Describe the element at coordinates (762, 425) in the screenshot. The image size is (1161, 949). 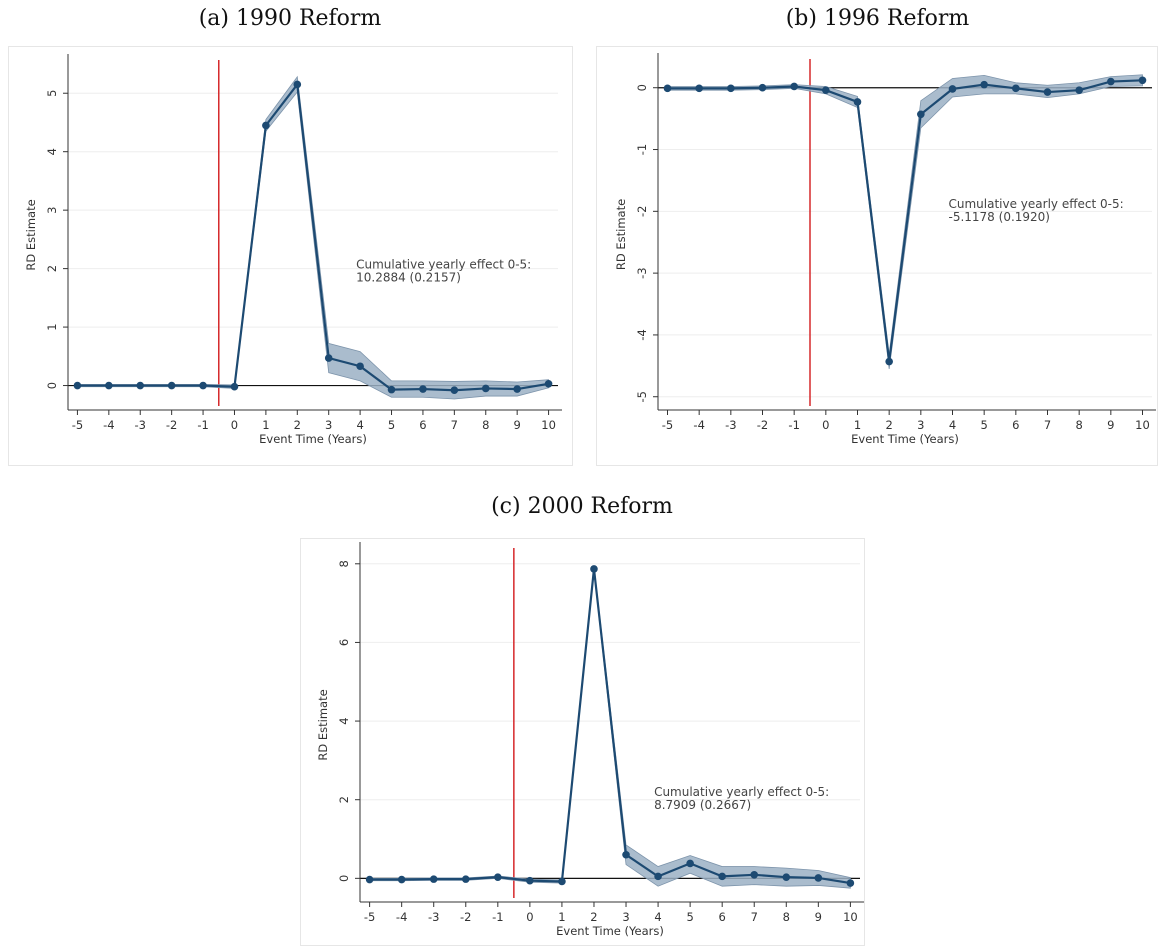
I see `x-tick-label: -2` at that location.